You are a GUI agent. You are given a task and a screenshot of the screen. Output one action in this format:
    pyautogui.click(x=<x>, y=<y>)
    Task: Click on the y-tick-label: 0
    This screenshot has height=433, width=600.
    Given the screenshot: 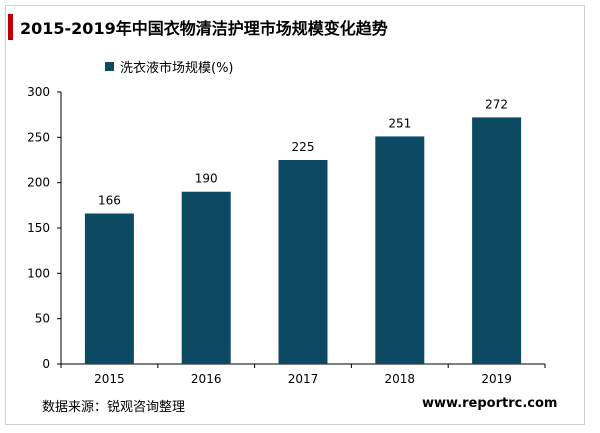 What is the action you would take?
    pyautogui.click(x=46, y=364)
    